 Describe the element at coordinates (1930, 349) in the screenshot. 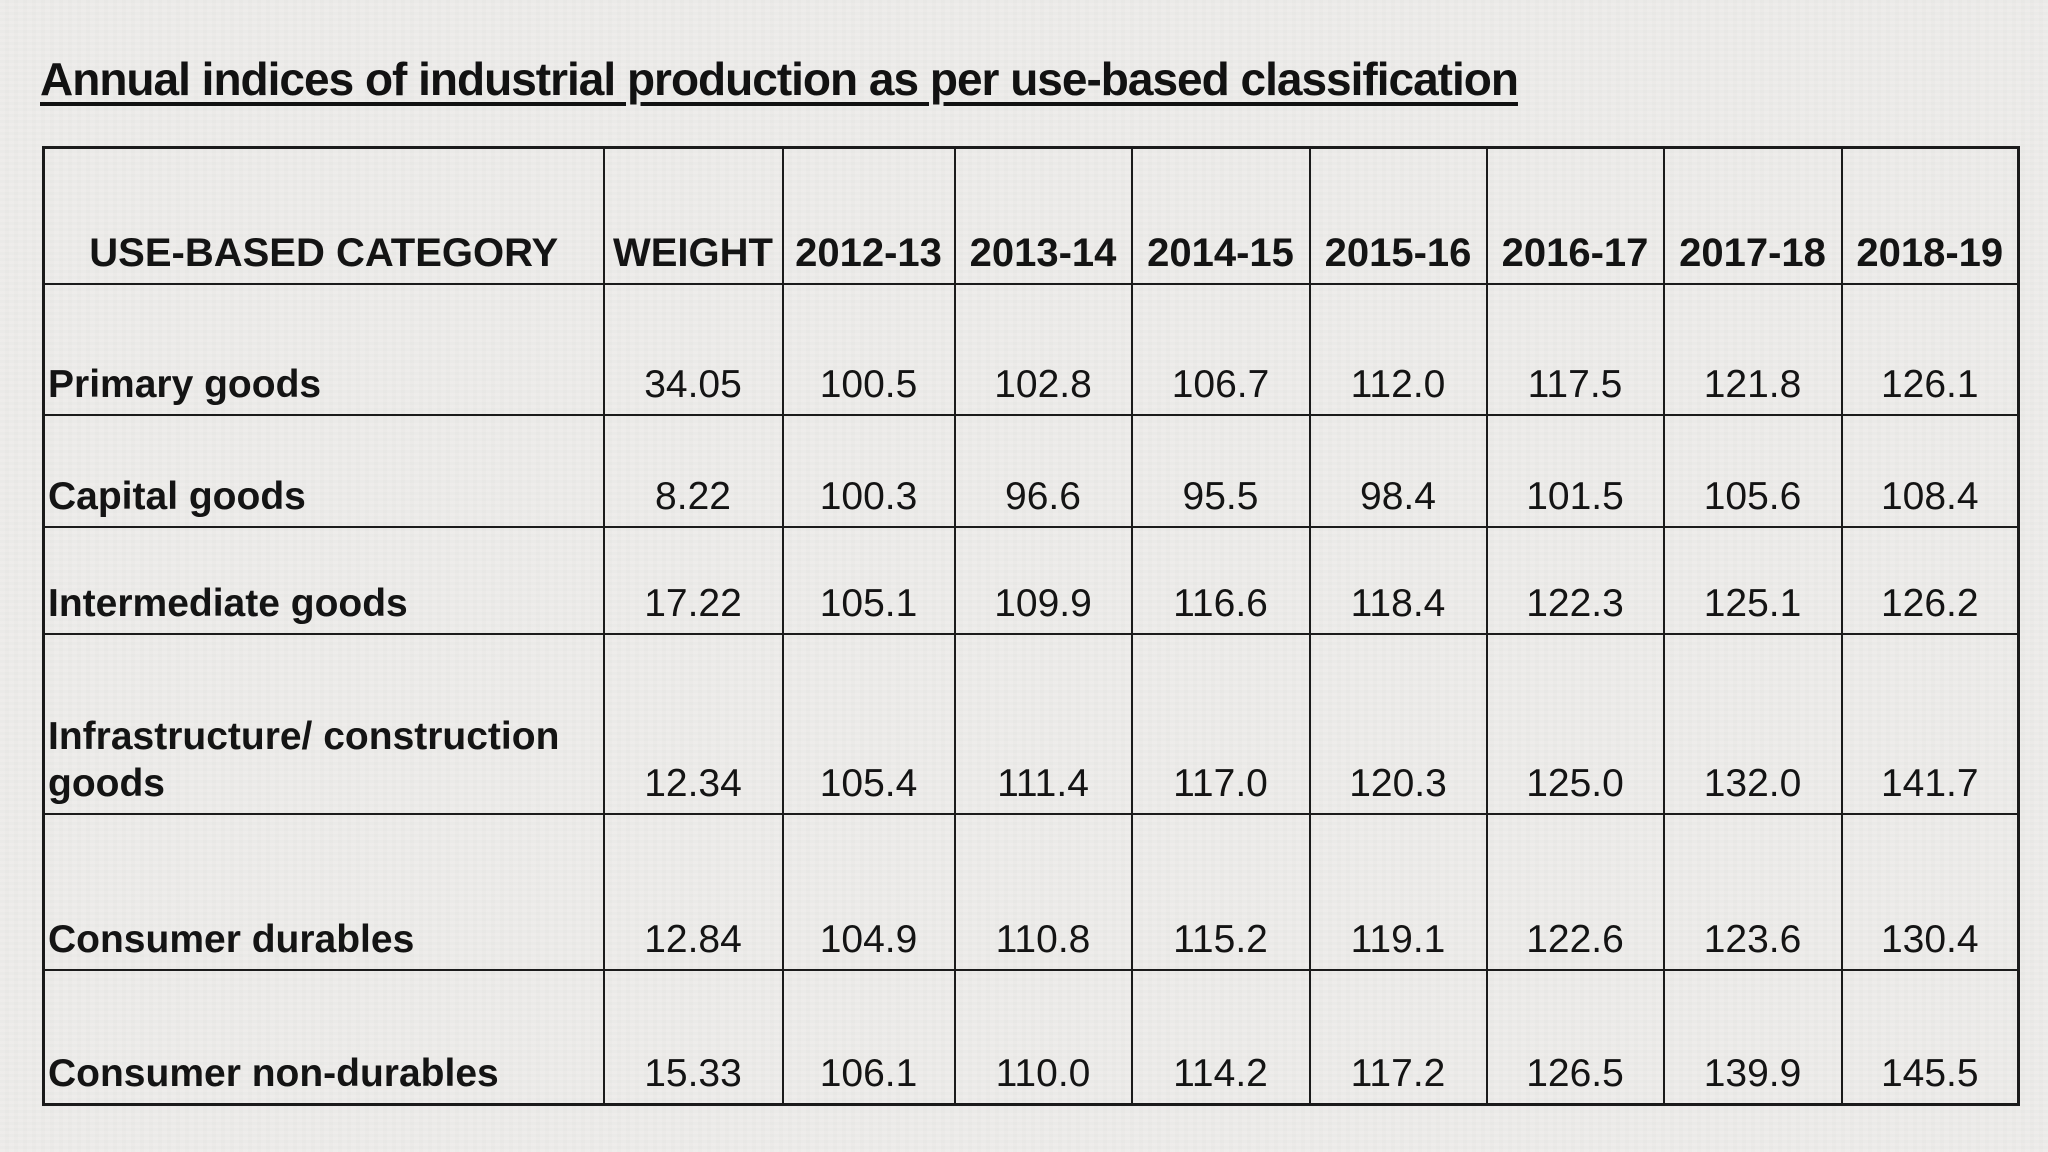

I see `table-cell: 126.1` at that location.